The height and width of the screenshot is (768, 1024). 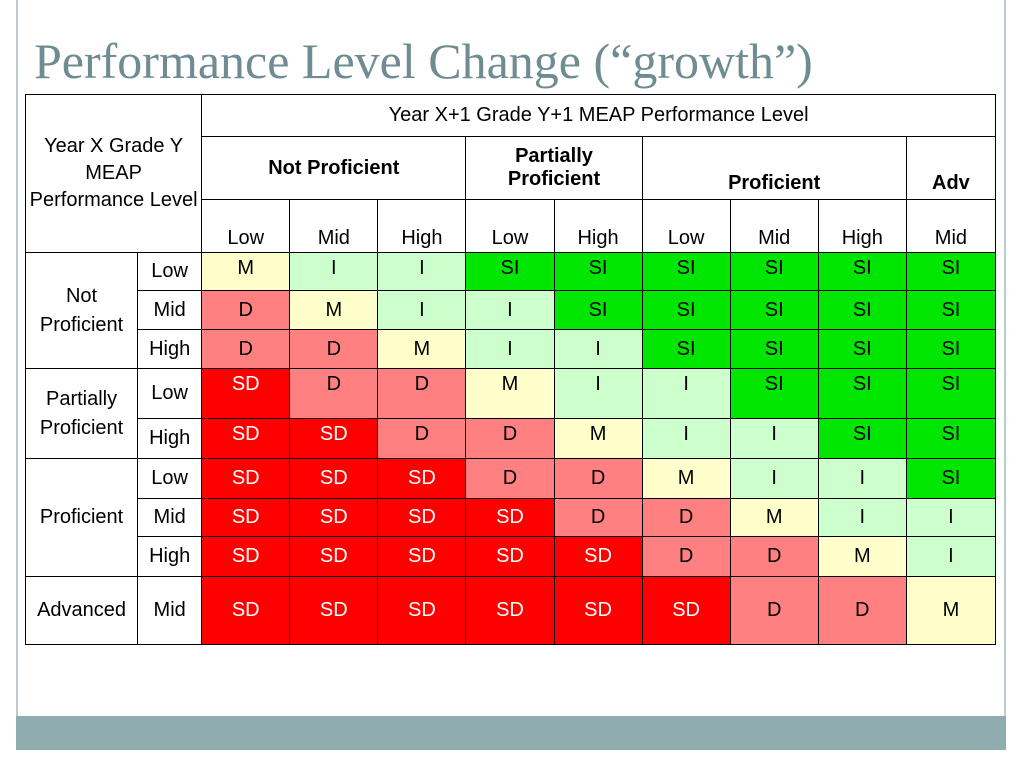 What do you see at coordinates (951, 168) in the screenshot?
I see `column-group-adv: Adv` at bounding box center [951, 168].